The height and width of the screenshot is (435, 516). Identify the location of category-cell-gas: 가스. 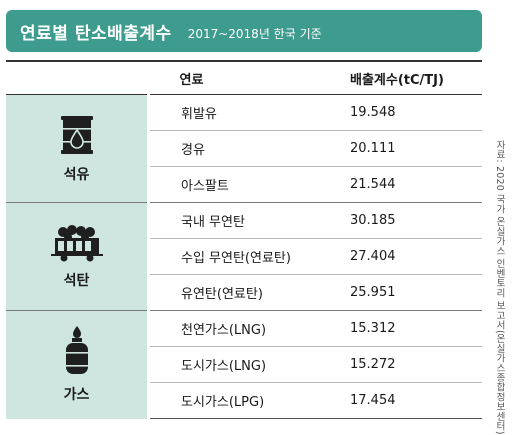
(78, 364).